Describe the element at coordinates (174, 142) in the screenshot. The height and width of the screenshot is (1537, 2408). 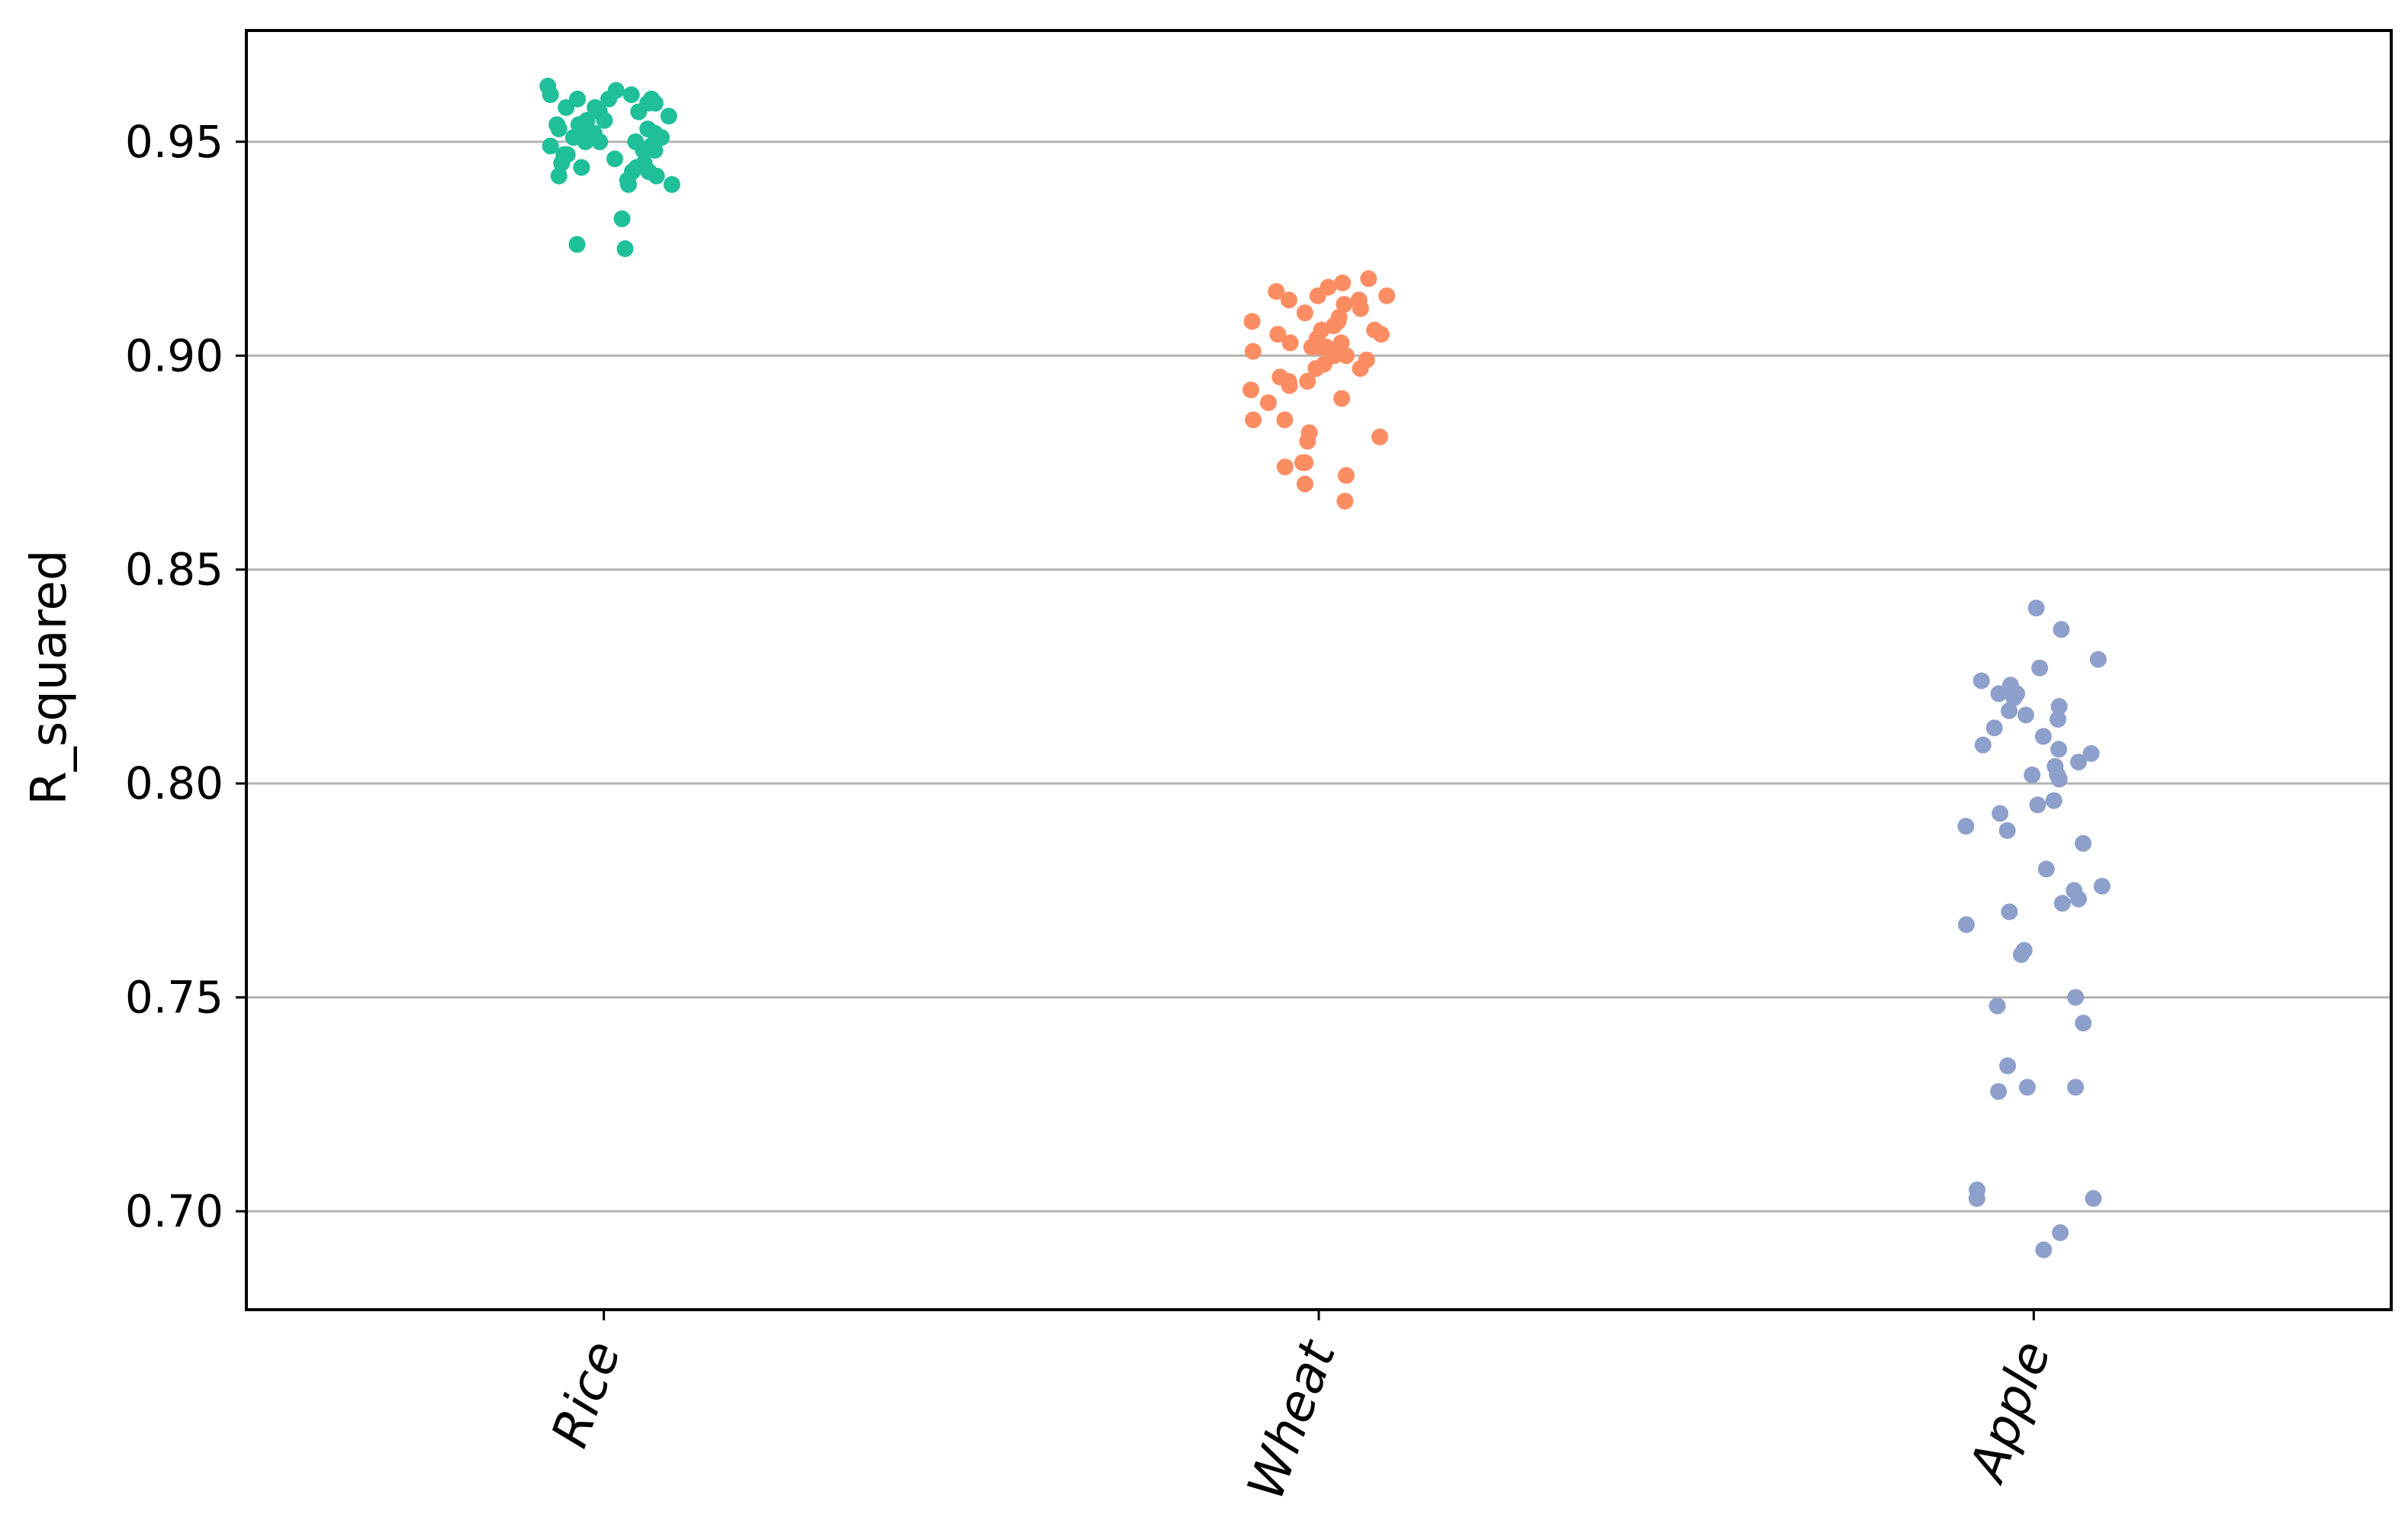
I see `y-tick-label: 0.95` at that location.